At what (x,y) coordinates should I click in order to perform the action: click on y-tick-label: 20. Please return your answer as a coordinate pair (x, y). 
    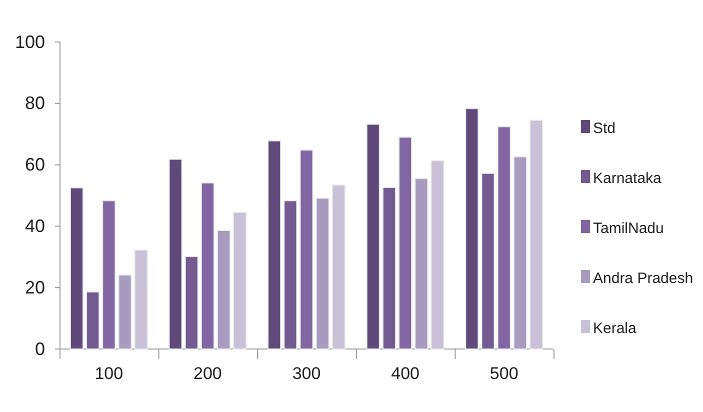
    Looking at the image, I should click on (34, 287).